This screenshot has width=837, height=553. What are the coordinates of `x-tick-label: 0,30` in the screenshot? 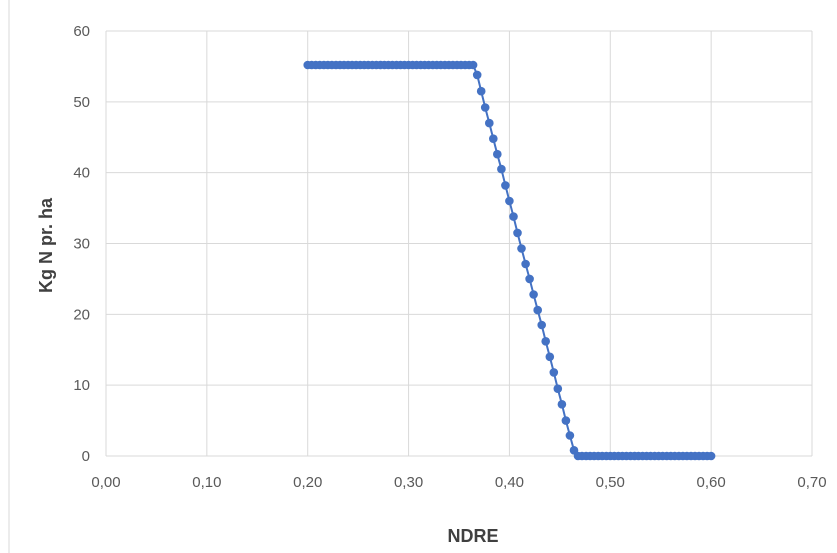 It's located at (408, 482).